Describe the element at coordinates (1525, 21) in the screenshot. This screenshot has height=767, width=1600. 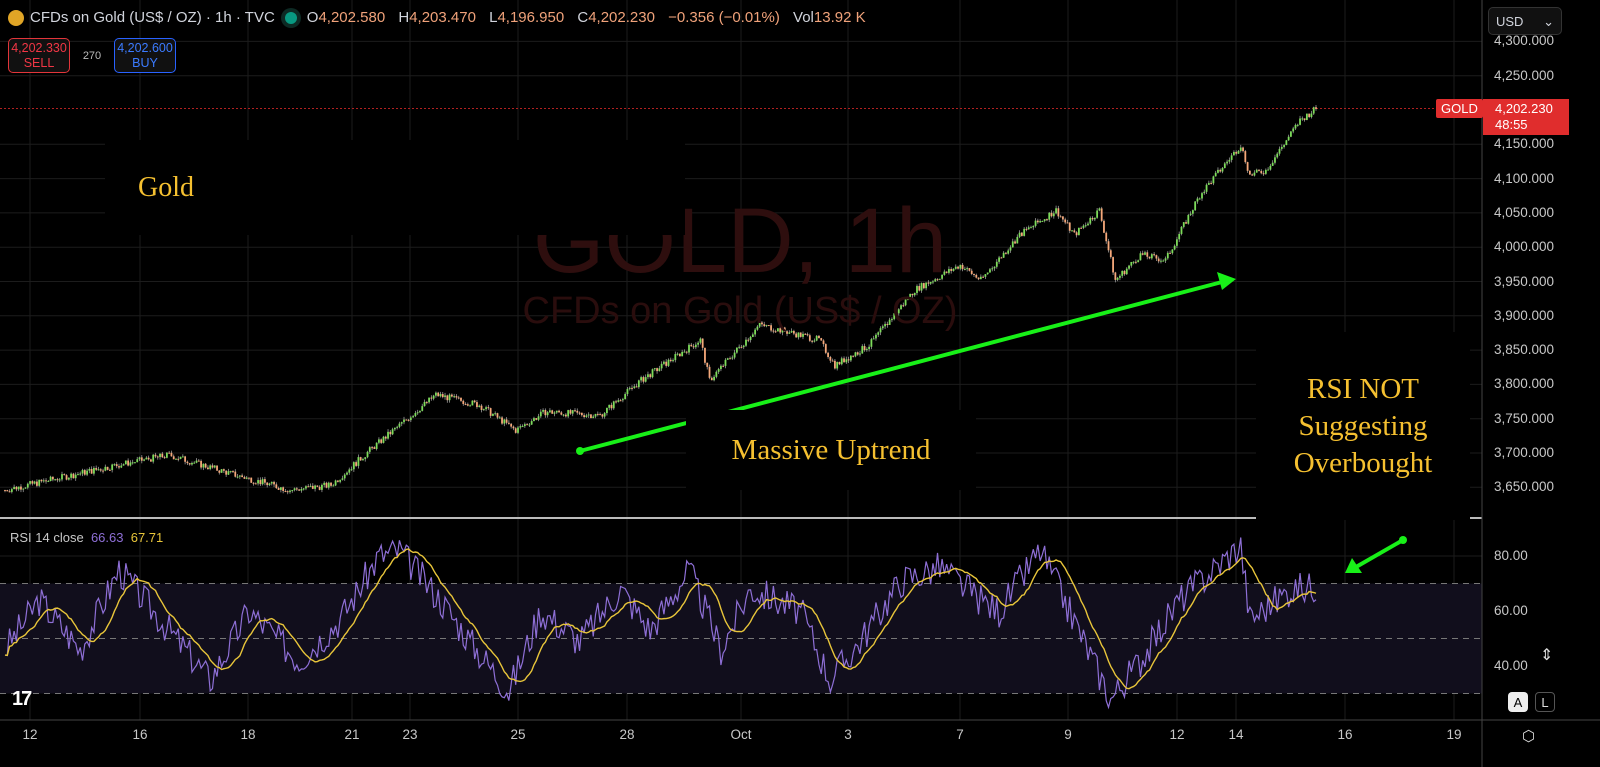
I see `currency-select: USD ⌄` at that location.